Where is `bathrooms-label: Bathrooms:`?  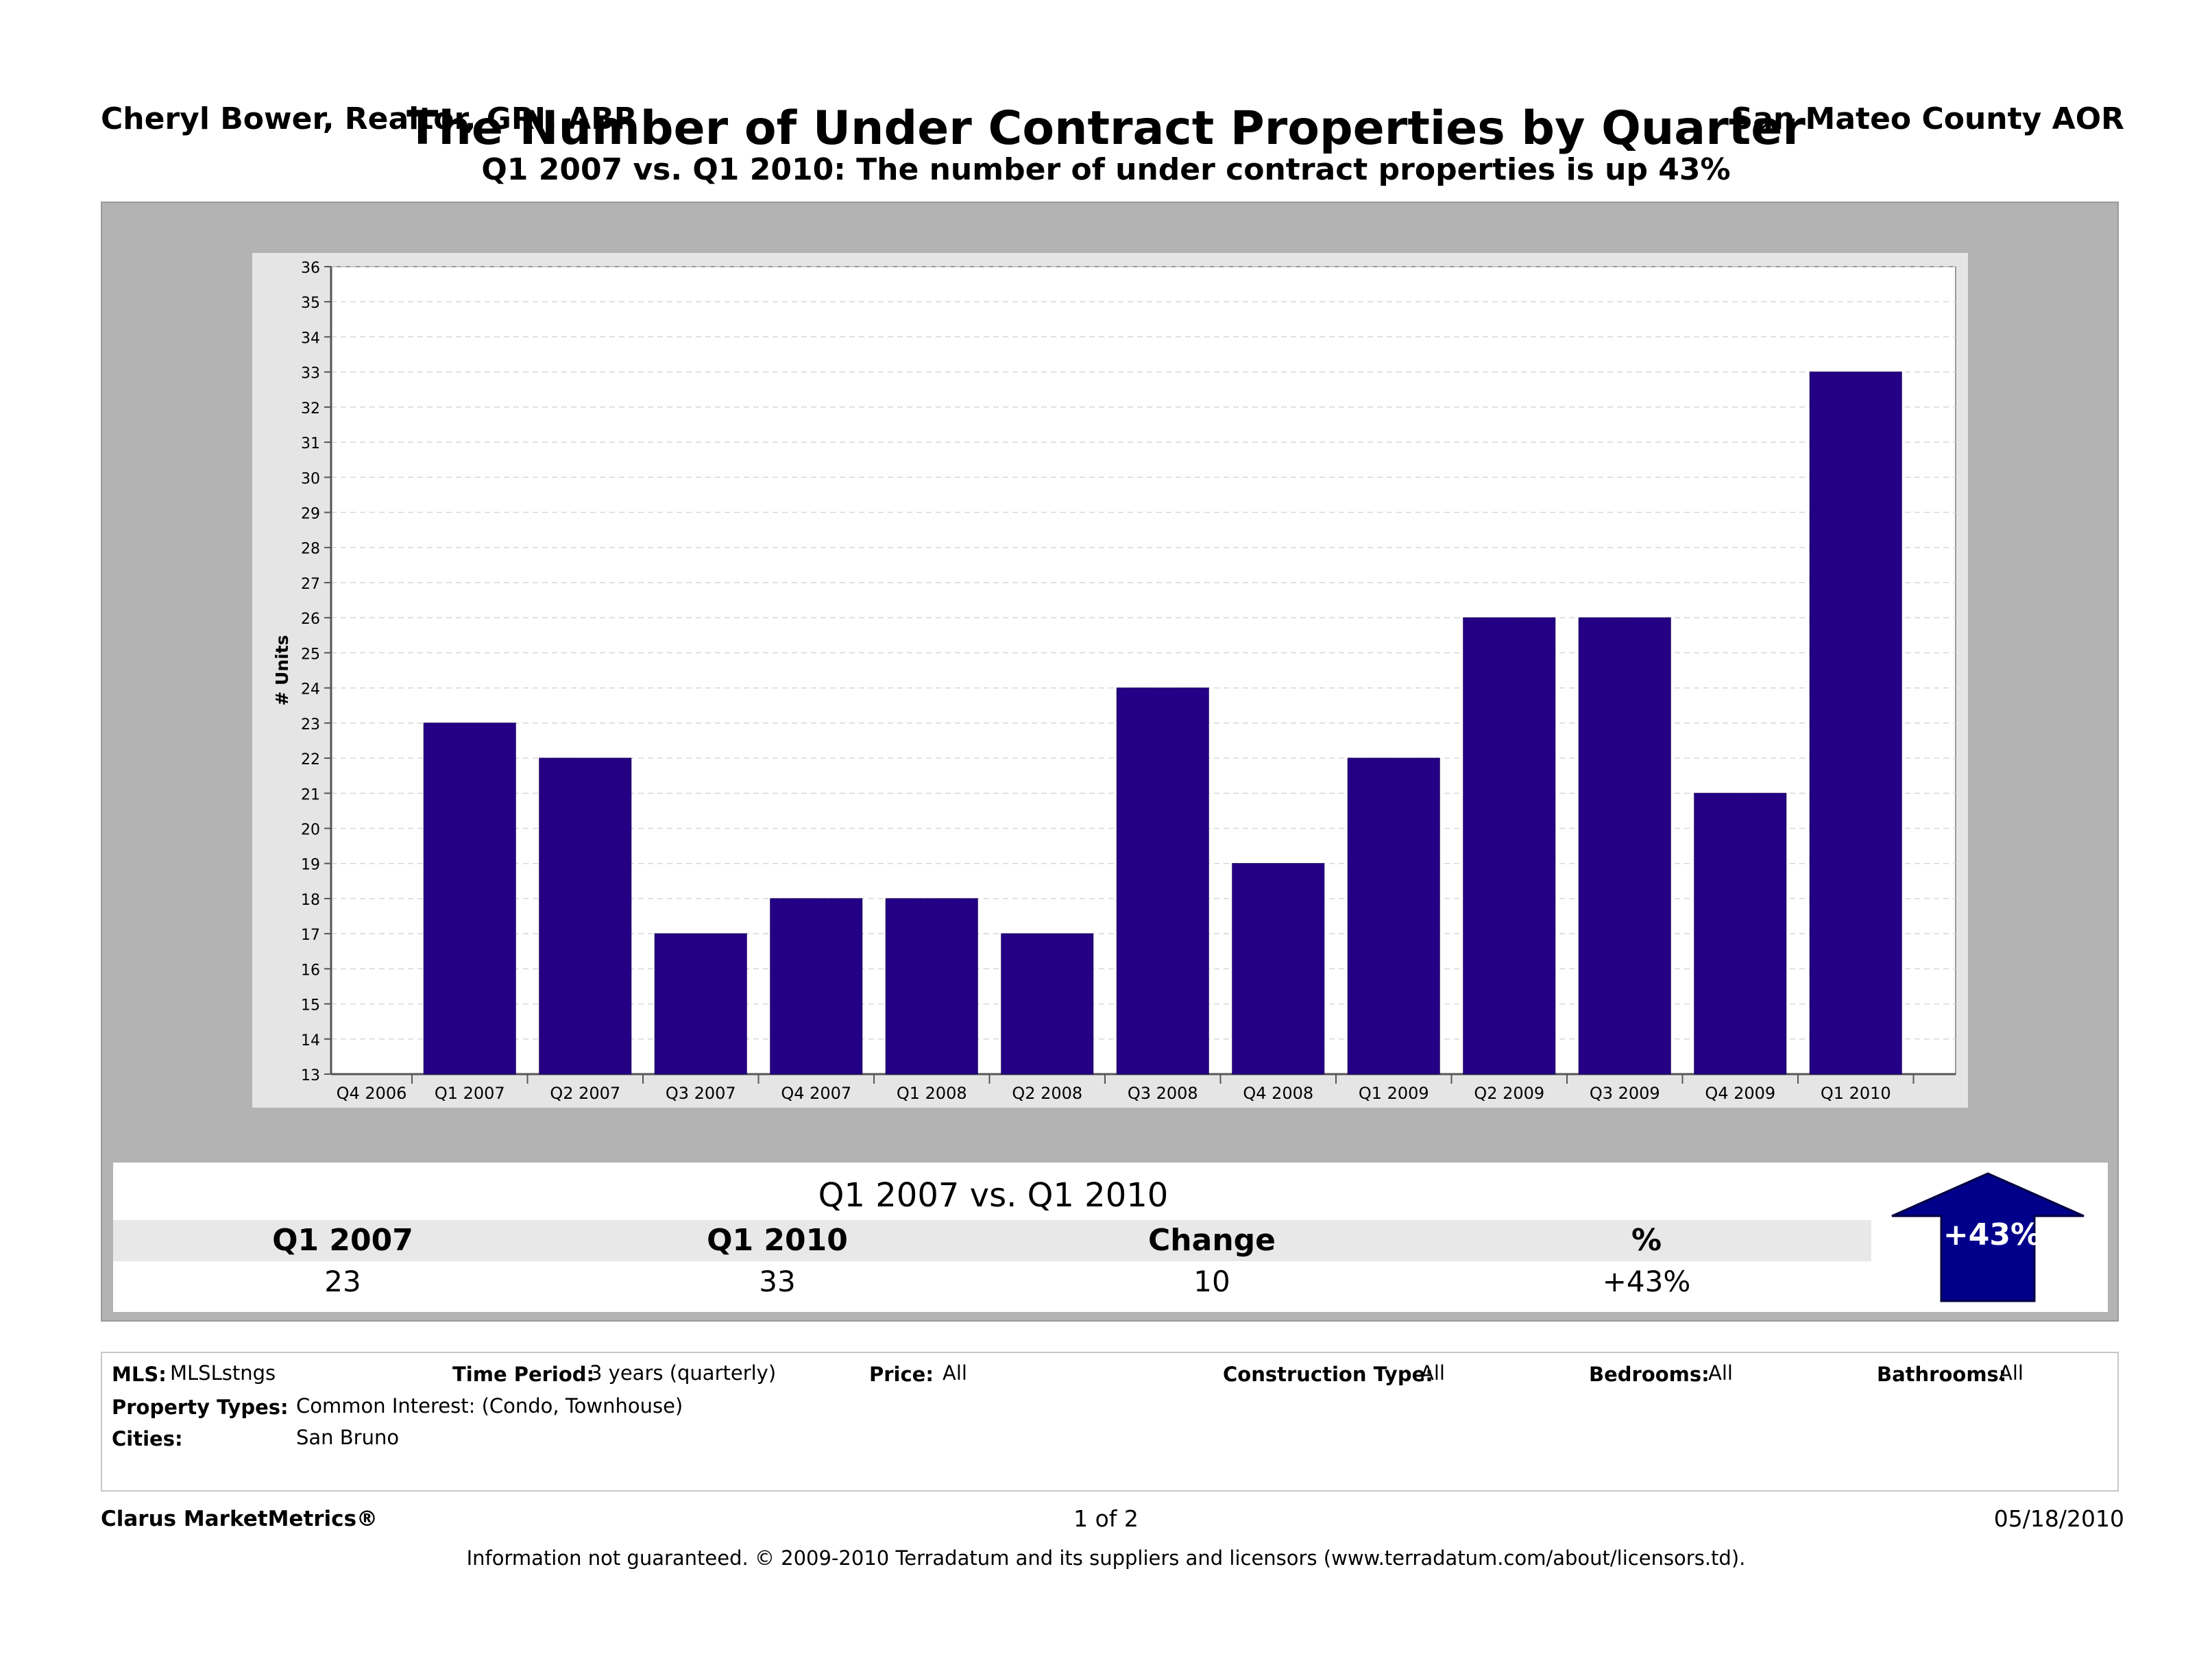 bathrooms-label: Bathrooms: is located at coordinates (1942, 1374).